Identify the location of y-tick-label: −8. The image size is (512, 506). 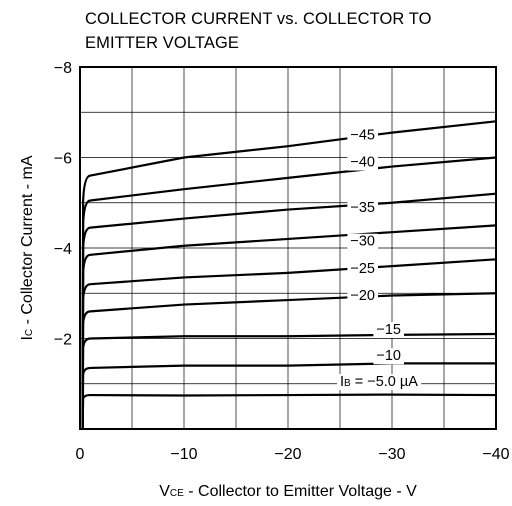
(63, 68).